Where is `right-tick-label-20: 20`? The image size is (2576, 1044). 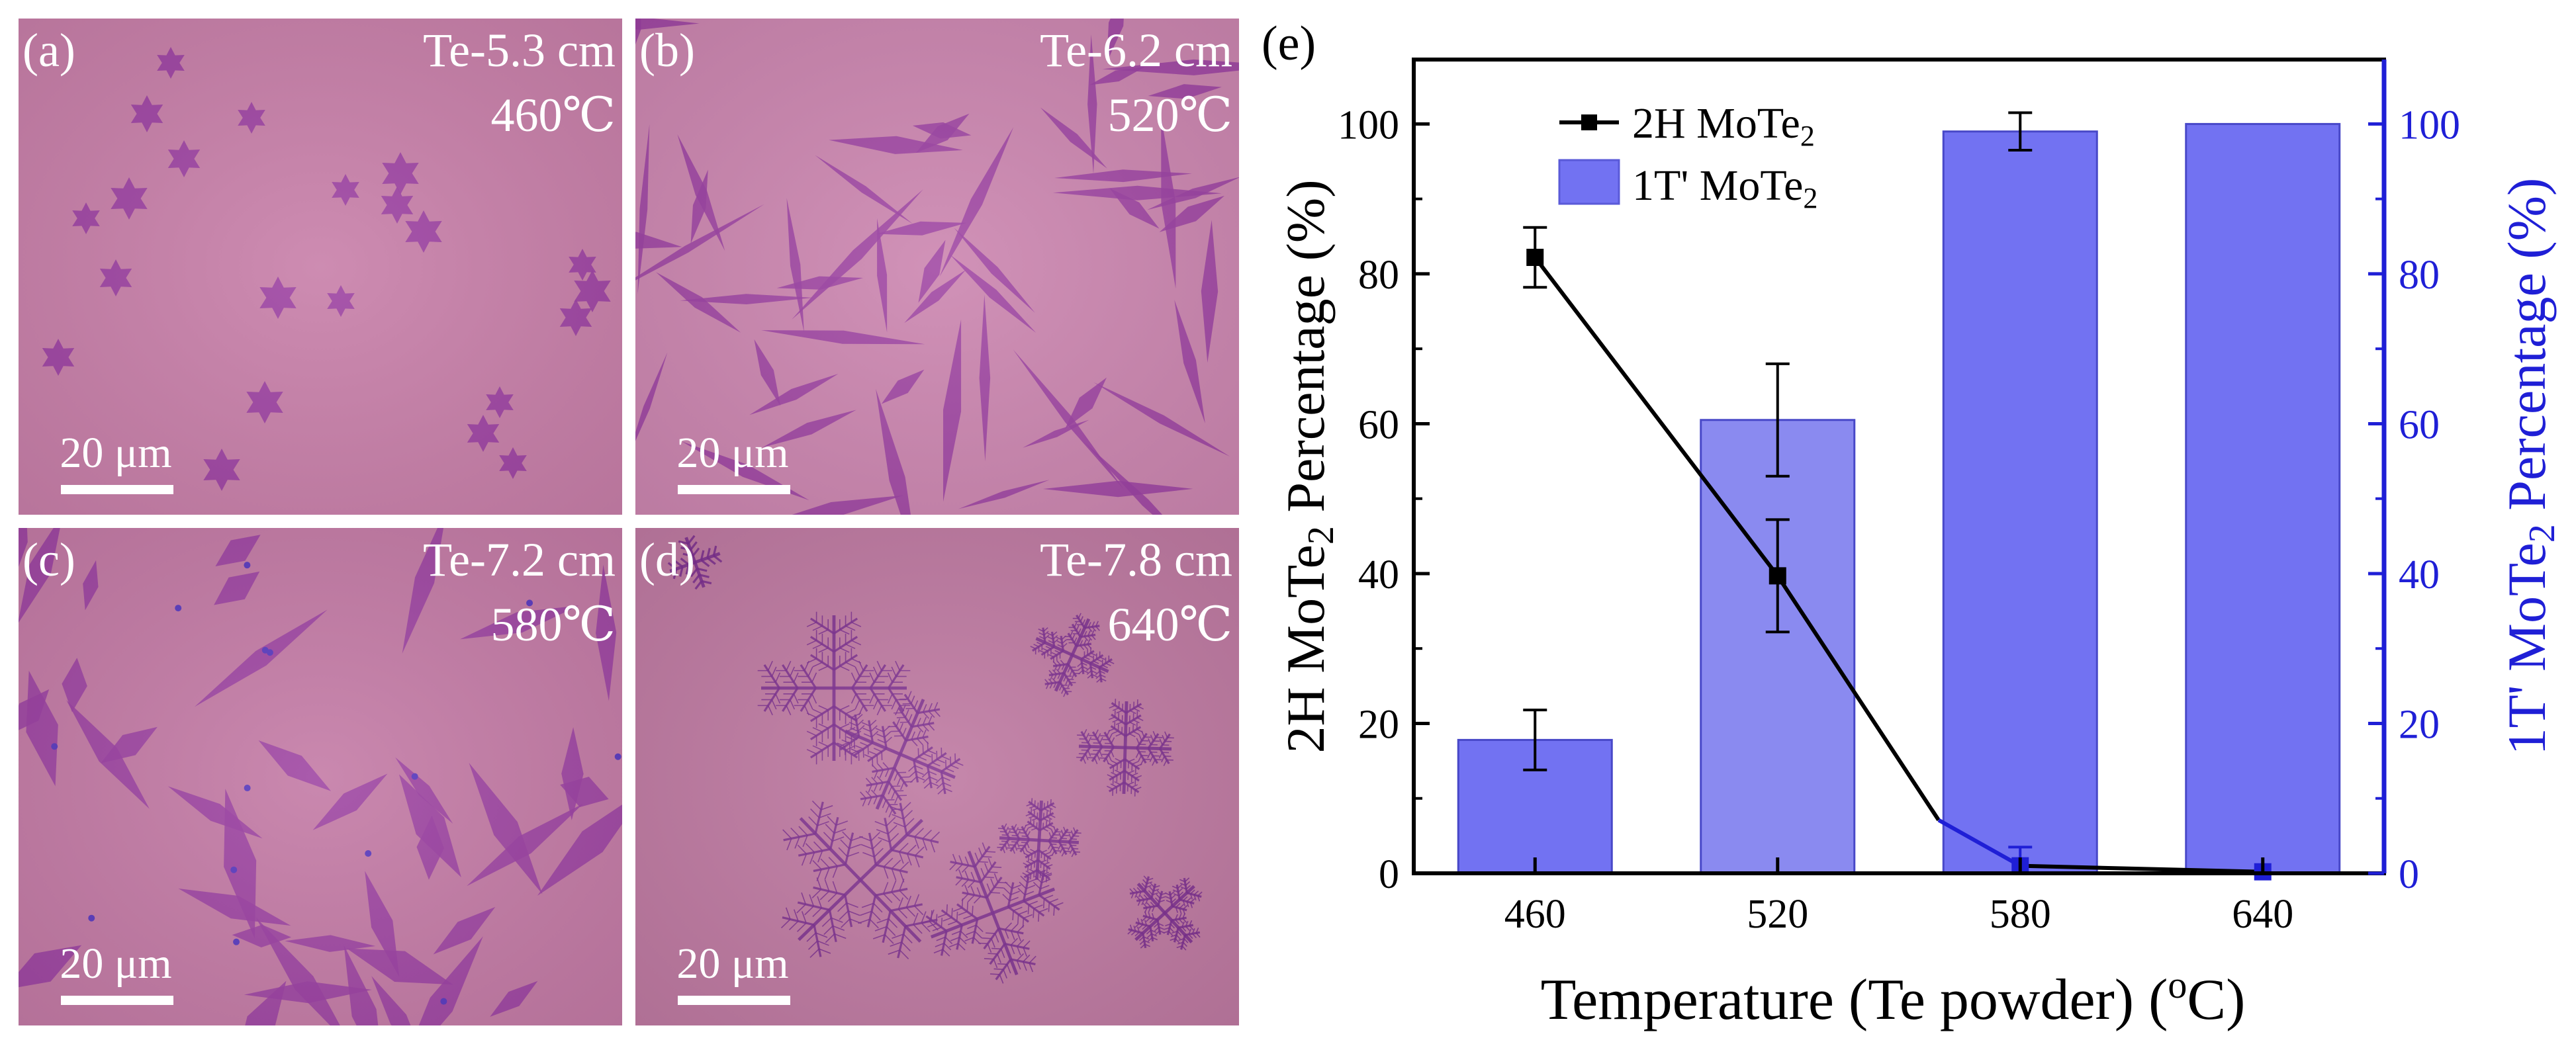
right-tick-label-20: 20 is located at coordinates (2419, 724).